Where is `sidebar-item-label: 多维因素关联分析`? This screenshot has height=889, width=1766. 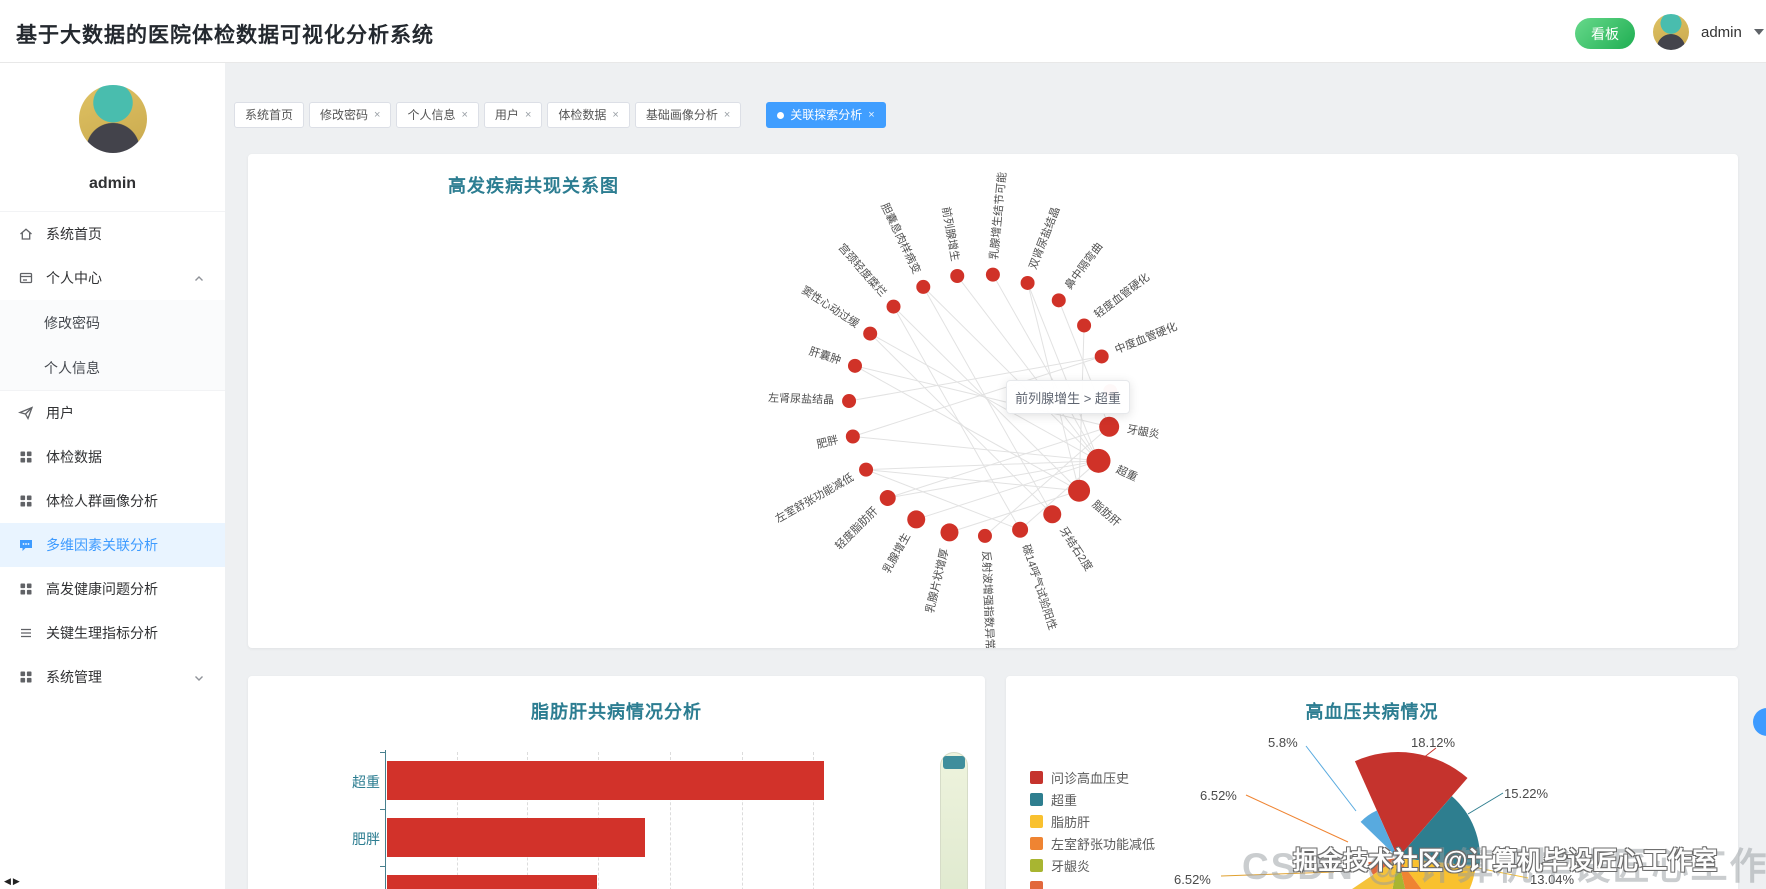 sidebar-item-label: 多维因素关联分析 is located at coordinates (102, 545).